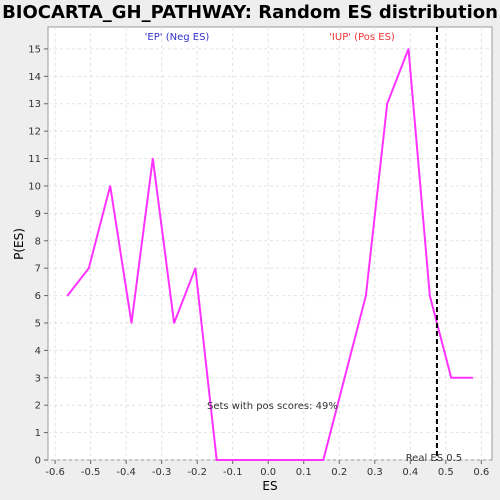  What do you see at coordinates (268, 472) in the screenshot?
I see `x-tick-label: 0.0` at bounding box center [268, 472].